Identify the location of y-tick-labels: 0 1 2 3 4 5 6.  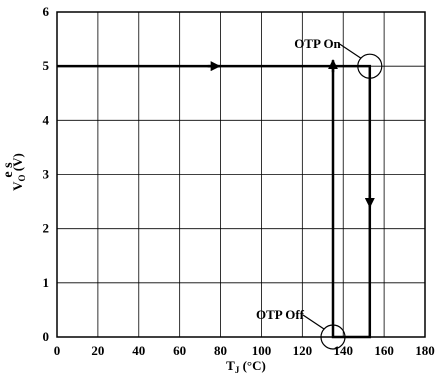
(46, 174).